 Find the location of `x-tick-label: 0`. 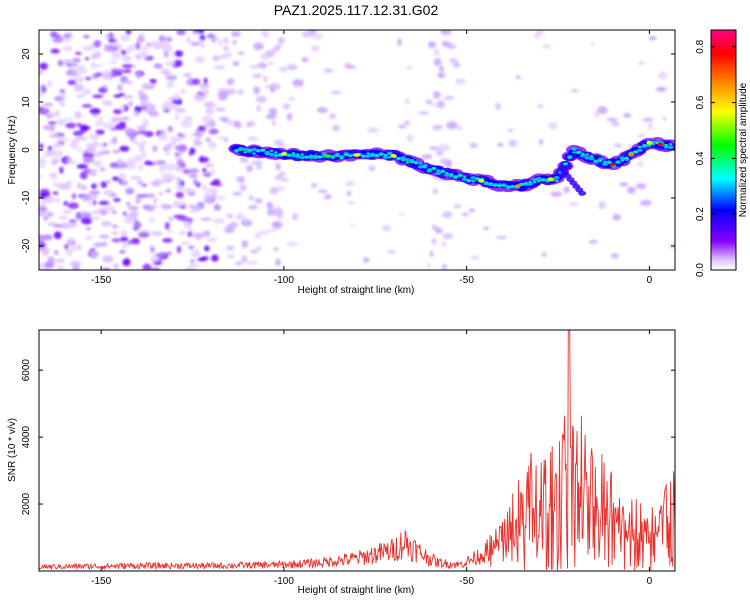

x-tick-label: 0 is located at coordinates (650, 581).